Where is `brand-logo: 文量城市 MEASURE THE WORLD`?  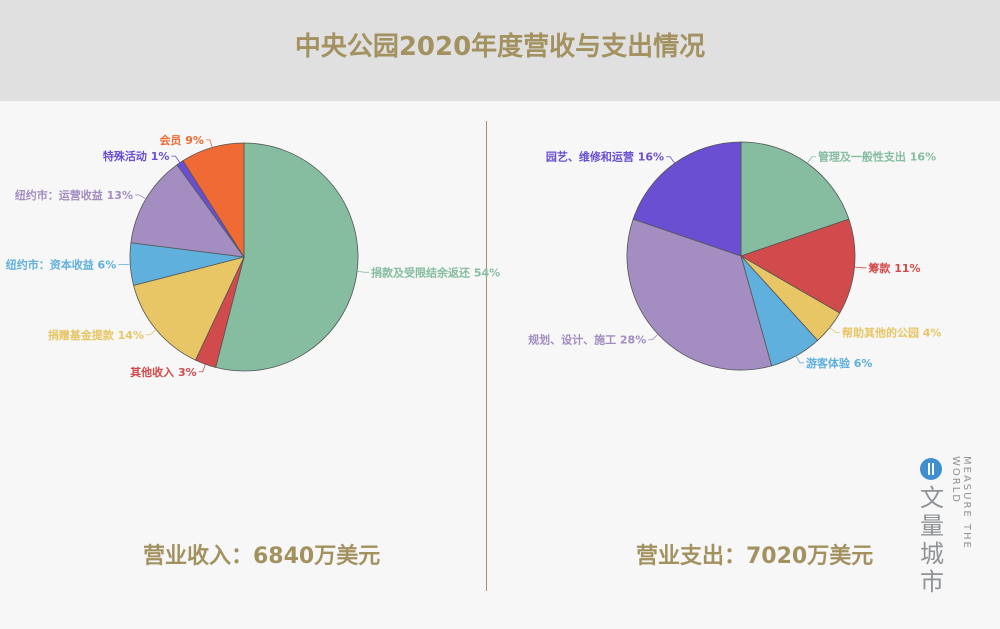
brand-logo: 文量城市 MEASURE THE WORLD is located at coordinates (946, 526).